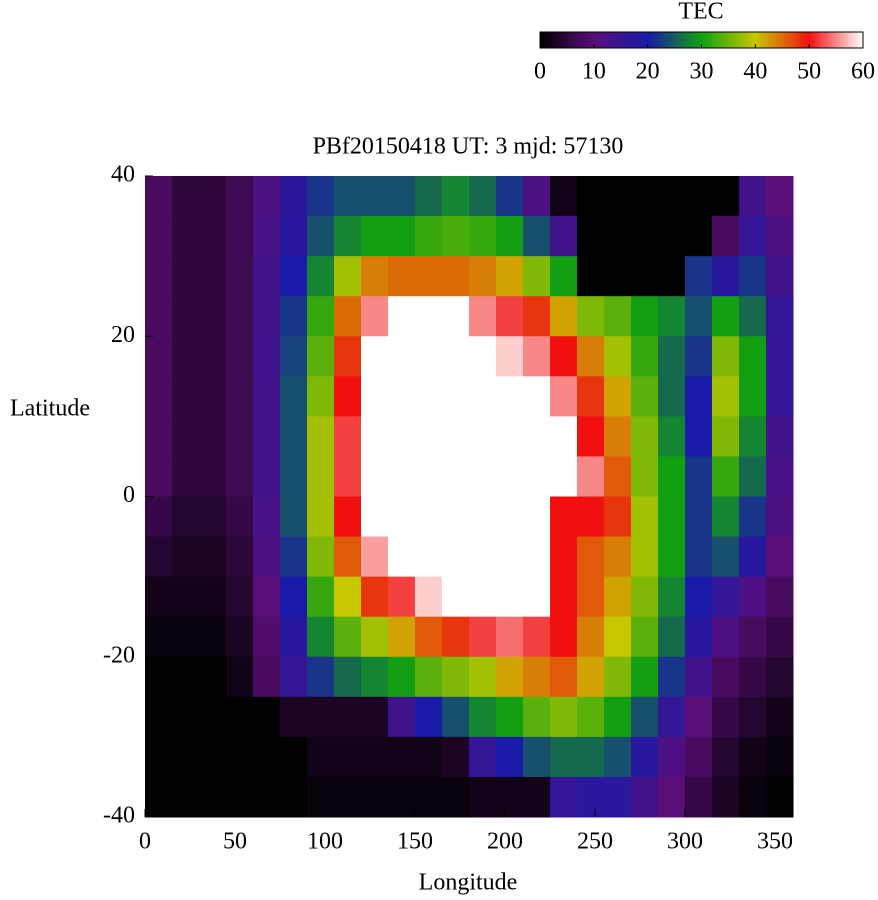  I want to click on colorbar-tick-label: 50, so click(809, 72).